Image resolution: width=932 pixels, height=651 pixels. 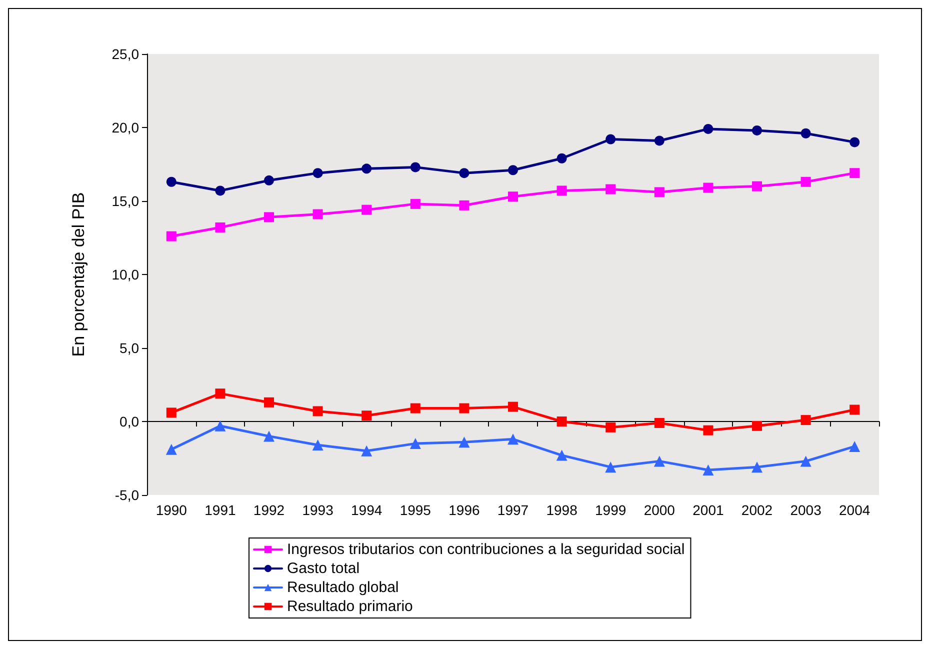 I want to click on x-tick-label: 1990, so click(x=172, y=510).